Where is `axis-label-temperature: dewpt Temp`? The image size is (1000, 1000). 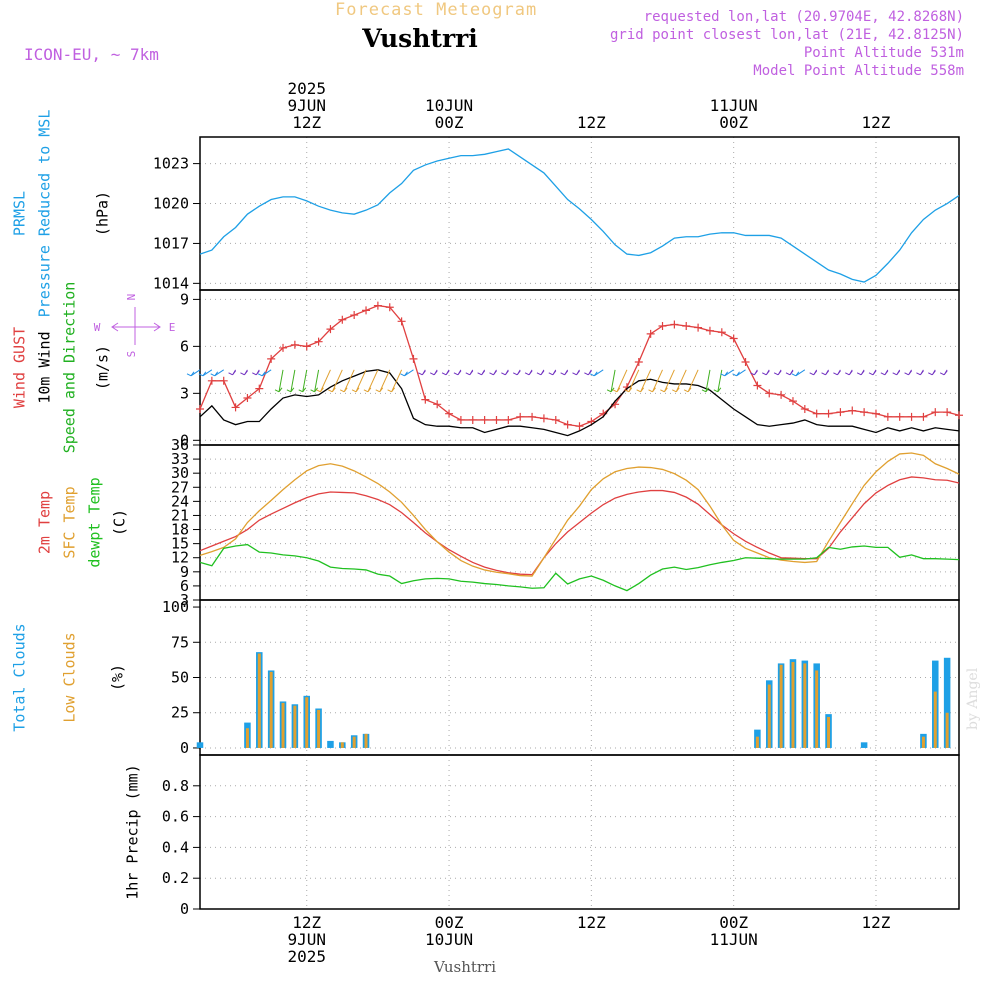
axis-label-temperature: dewpt Temp is located at coordinates (95, 522).